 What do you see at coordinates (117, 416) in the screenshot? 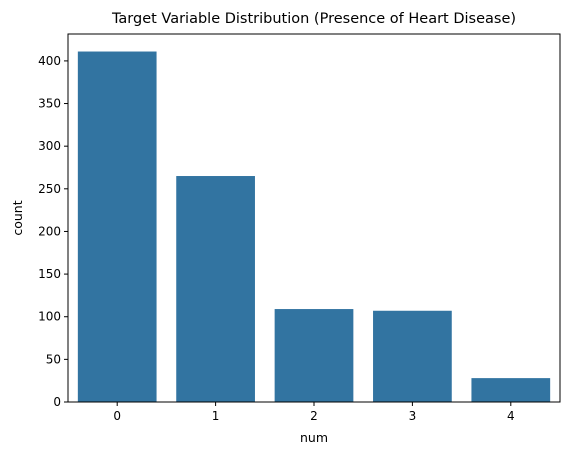
I see `x-tick-label: 0` at bounding box center [117, 416].